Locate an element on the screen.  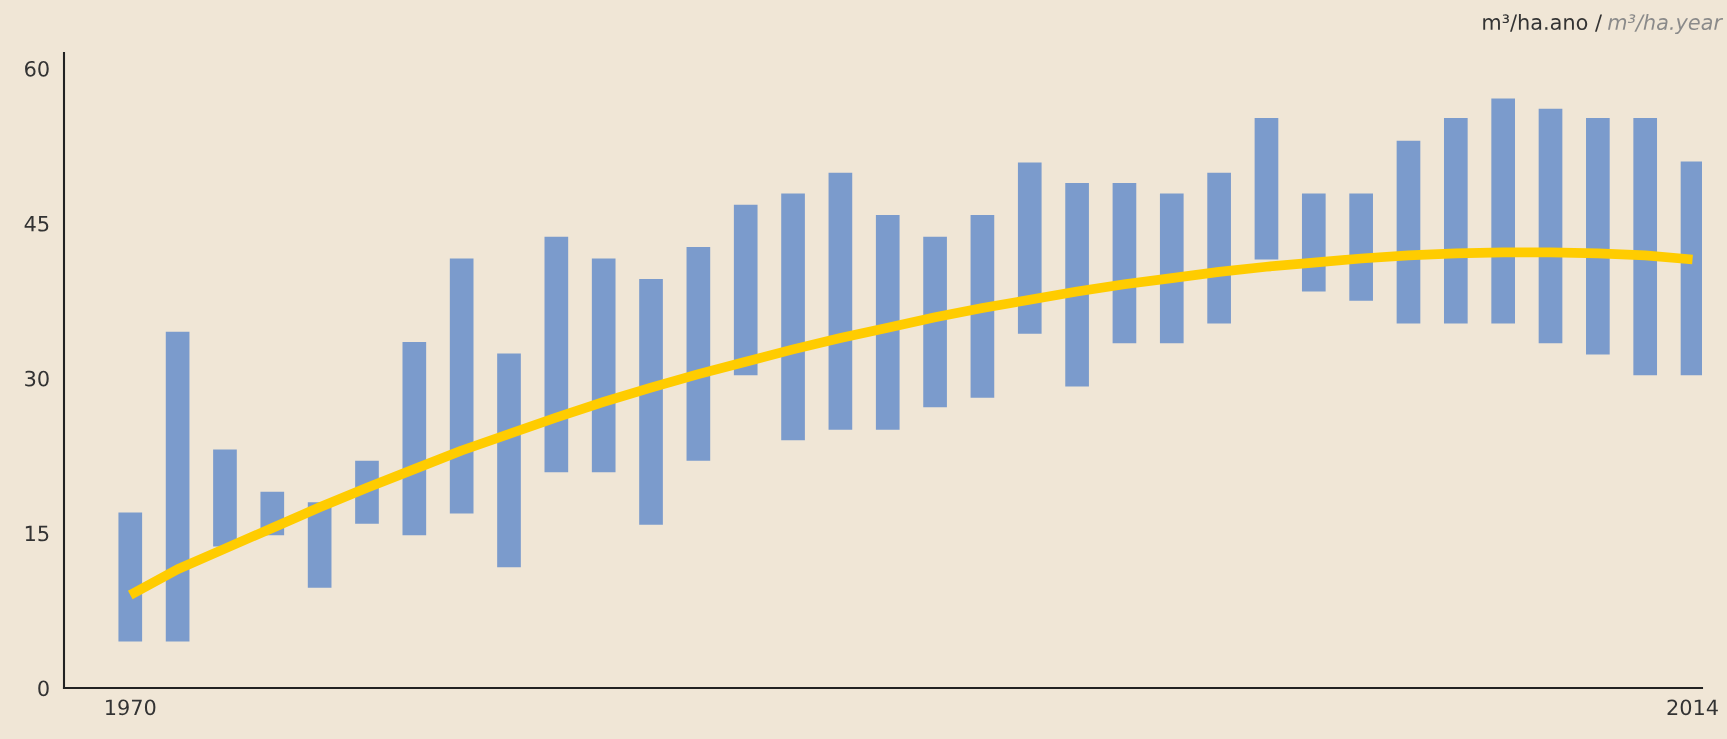
y-tick-label: 0 is located at coordinates (43, 688).